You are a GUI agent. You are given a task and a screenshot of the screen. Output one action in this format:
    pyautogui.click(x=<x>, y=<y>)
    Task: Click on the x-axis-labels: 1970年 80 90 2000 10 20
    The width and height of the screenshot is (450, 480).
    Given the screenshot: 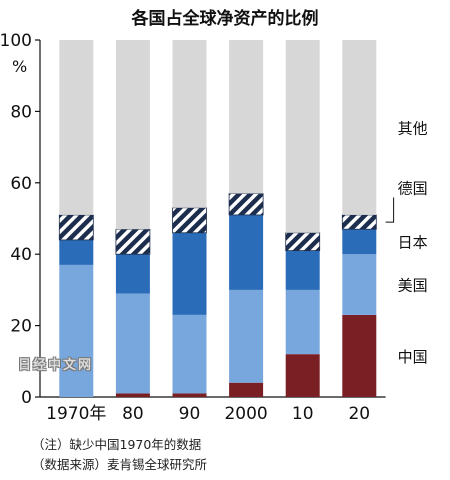 What is the action you would take?
    pyautogui.click(x=208, y=414)
    